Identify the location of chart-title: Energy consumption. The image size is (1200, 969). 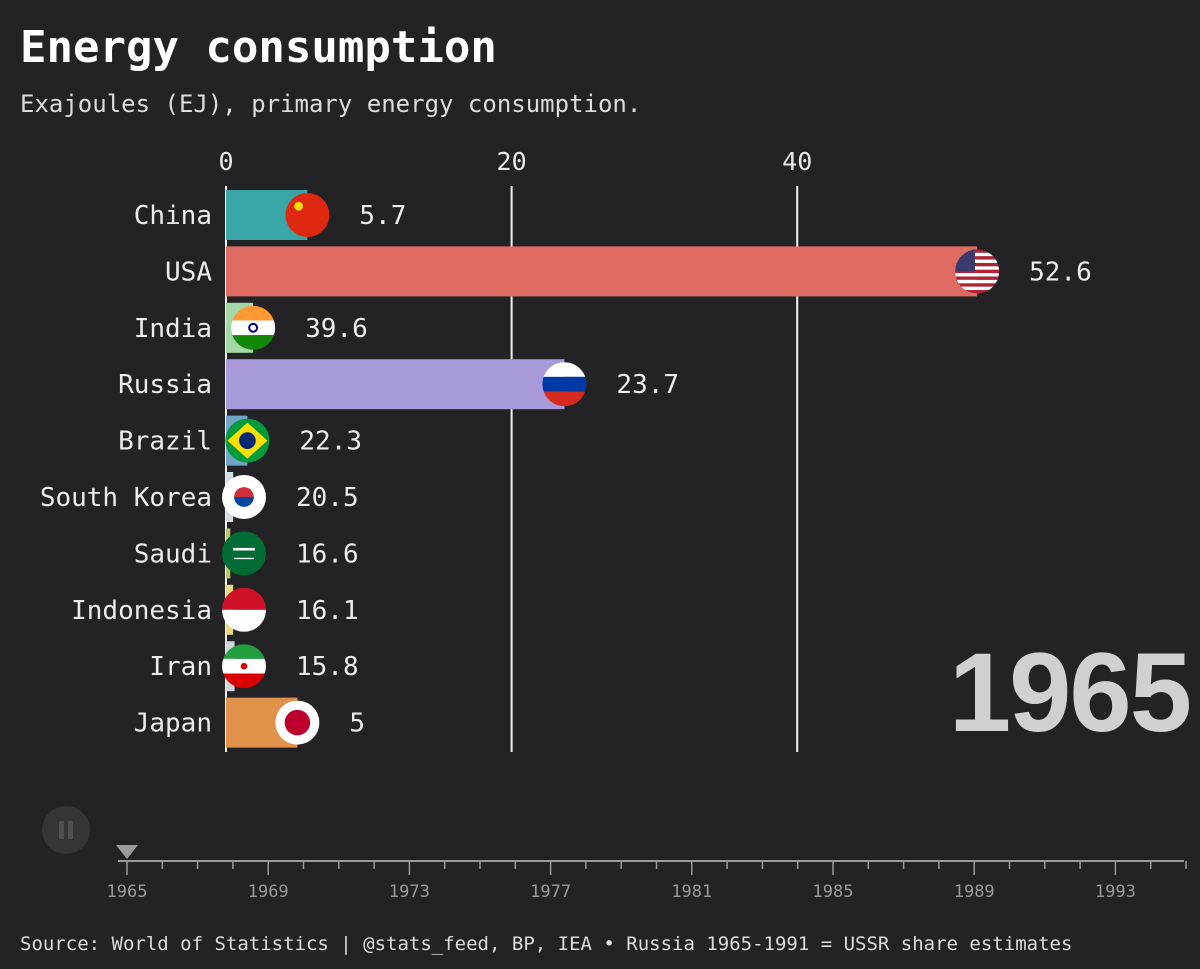
(258, 47).